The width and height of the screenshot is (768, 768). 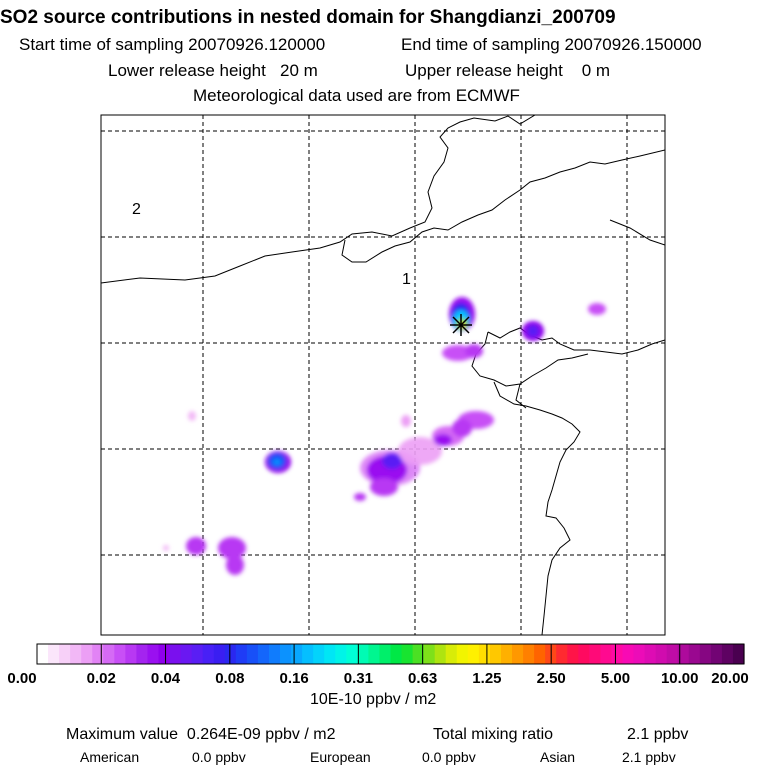 What do you see at coordinates (340, 757) in the screenshot?
I see `european-label: European` at bounding box center [340, 757].